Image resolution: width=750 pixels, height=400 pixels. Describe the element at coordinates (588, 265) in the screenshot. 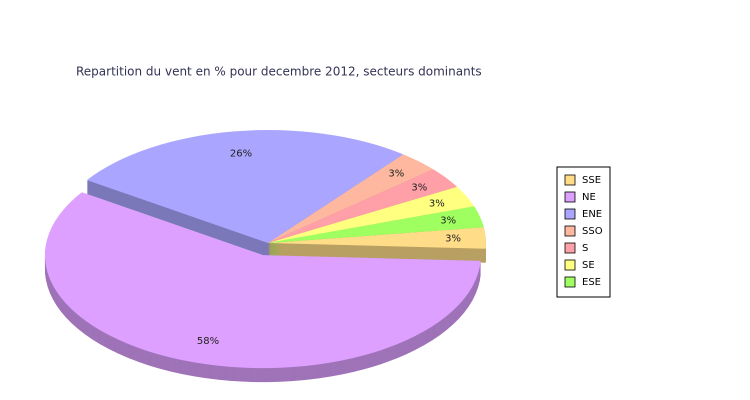

I see `legend-label: SE` at that location.